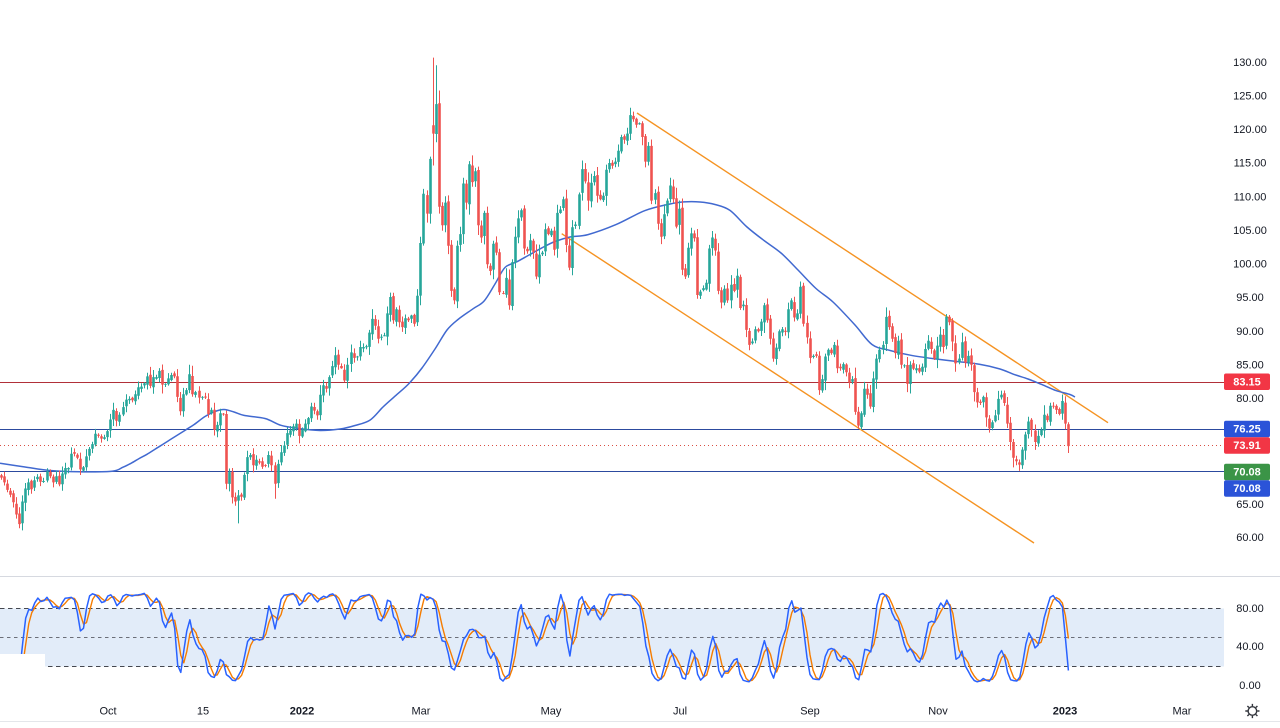 Image resolution: width=1280 pixels, height=728 pixels. Describe the element at coordinates (302, 712) in the screenshot. I see `svg-text: 2022` at that location.